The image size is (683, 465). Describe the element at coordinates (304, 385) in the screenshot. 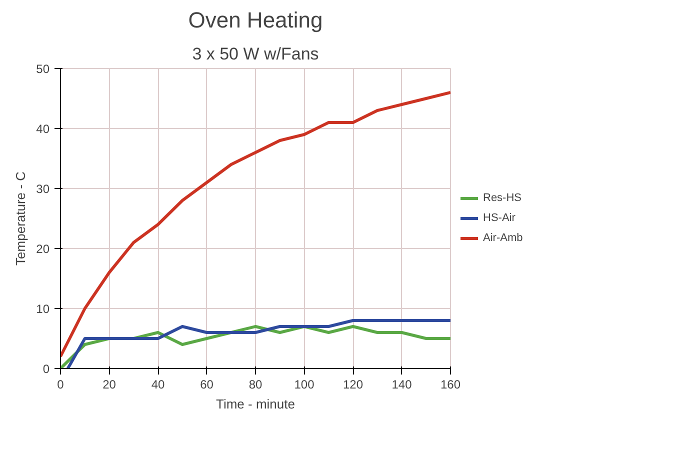

I see `x-tick-label: 100` at that location.